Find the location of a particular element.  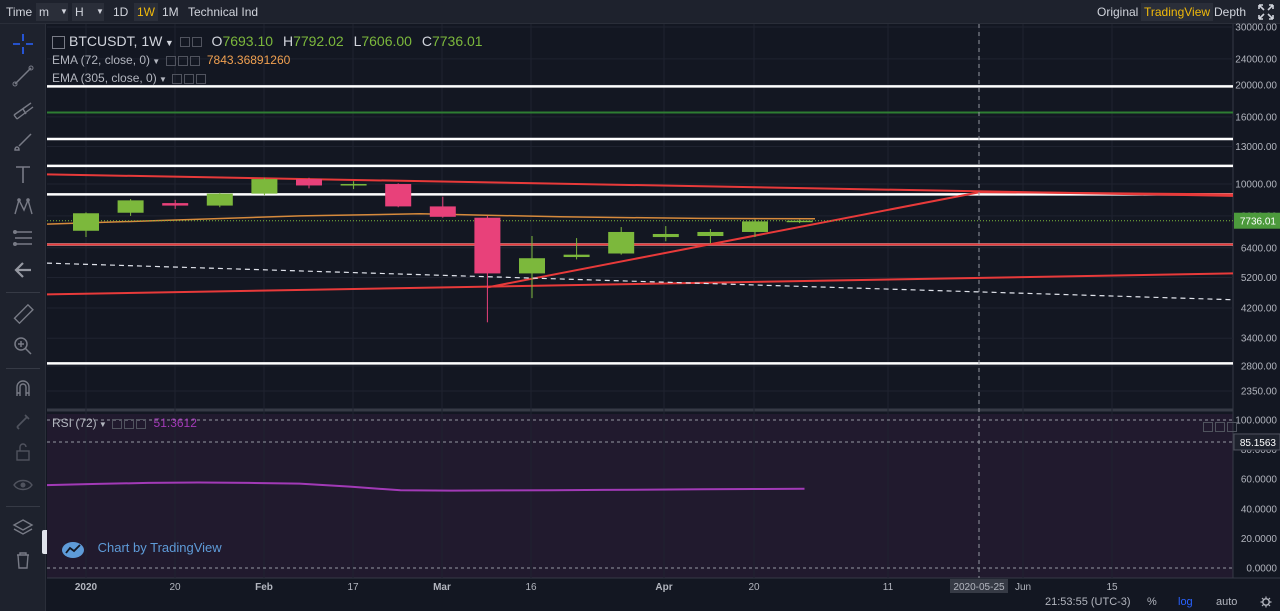

rsi-value: 51.3612 is located at coordinates (175, 423).